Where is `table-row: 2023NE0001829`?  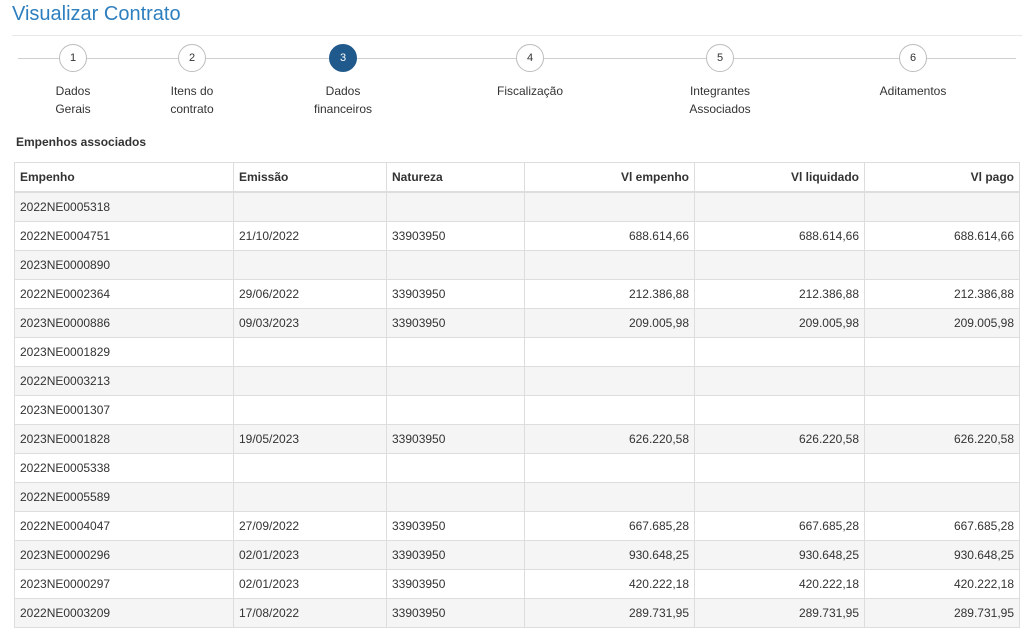
table-row: 2023NE0001829 is located at coordinates (517, 352).